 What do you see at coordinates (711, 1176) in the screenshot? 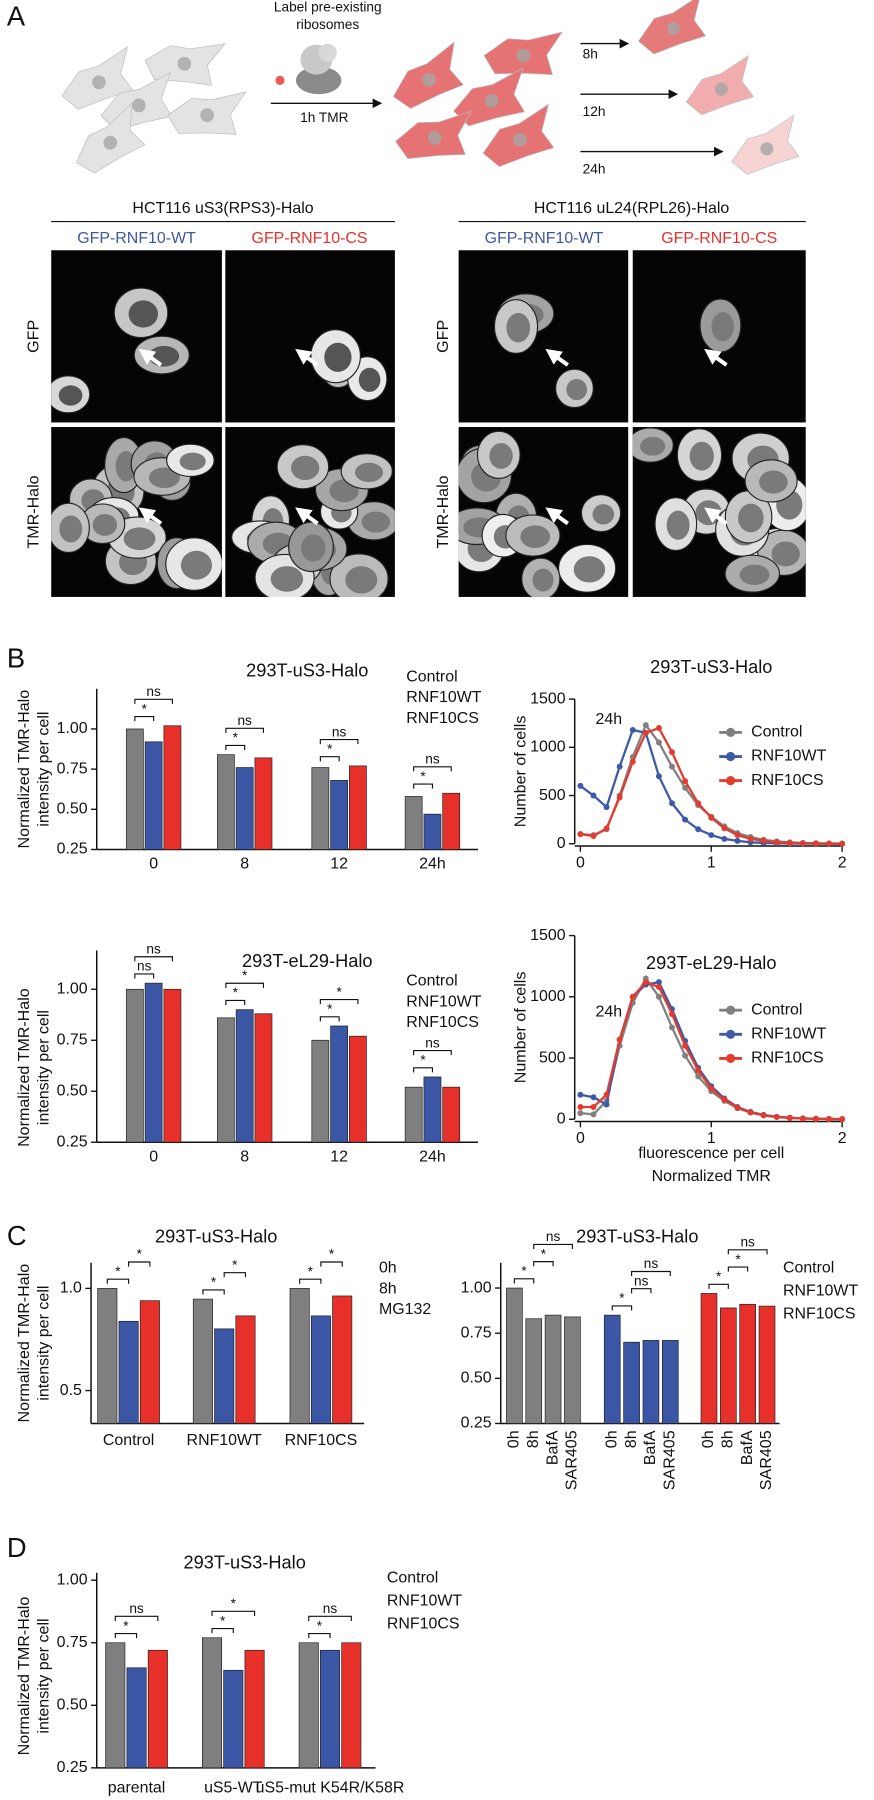
I see `x-axis-label: Normalized TMR` at bounding box center [711, 1176].